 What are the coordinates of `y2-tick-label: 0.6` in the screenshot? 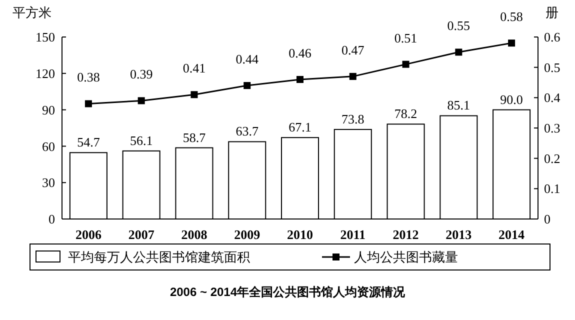 It's located at (552, 37).